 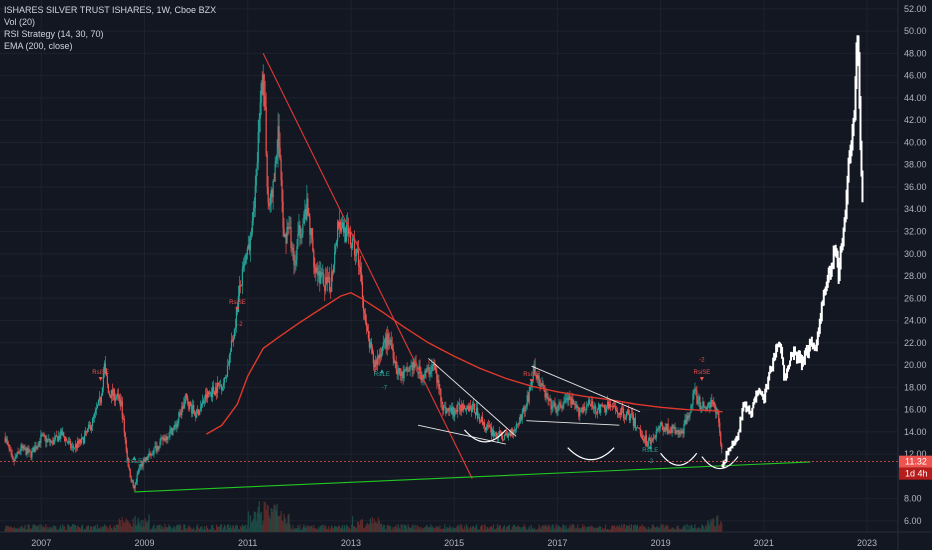 What do you see at coordinates (454, 543) in the screenshot?
I see `time-axis: 2007 2009 2011 2013 2015 2017 2019 2021 2023` at bounding box center [454, 543].